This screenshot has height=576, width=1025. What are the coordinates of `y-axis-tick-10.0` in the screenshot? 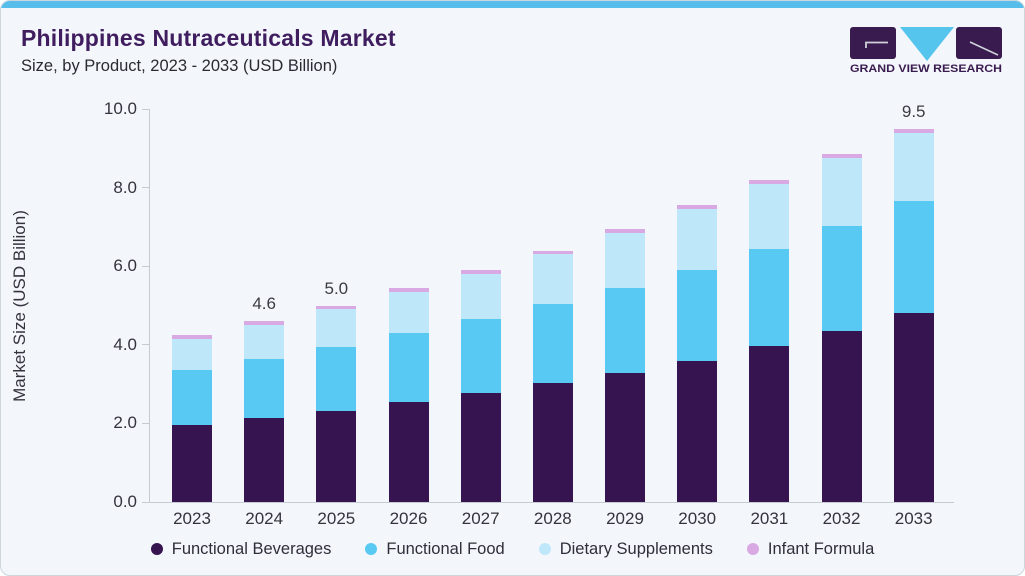 It's located at (146, 109).